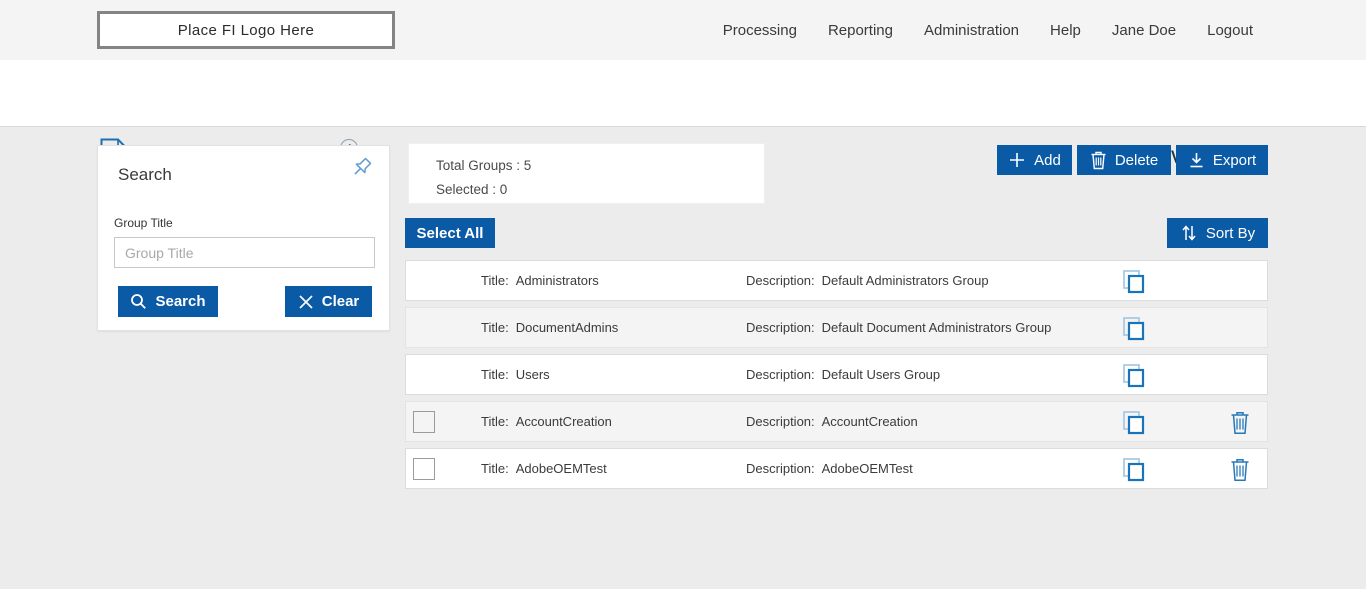  What do you see at coordinates (936, 327) in the screenshot?
I see `description-value: Default Document Administrators Group` at bounding box center [936, 327].